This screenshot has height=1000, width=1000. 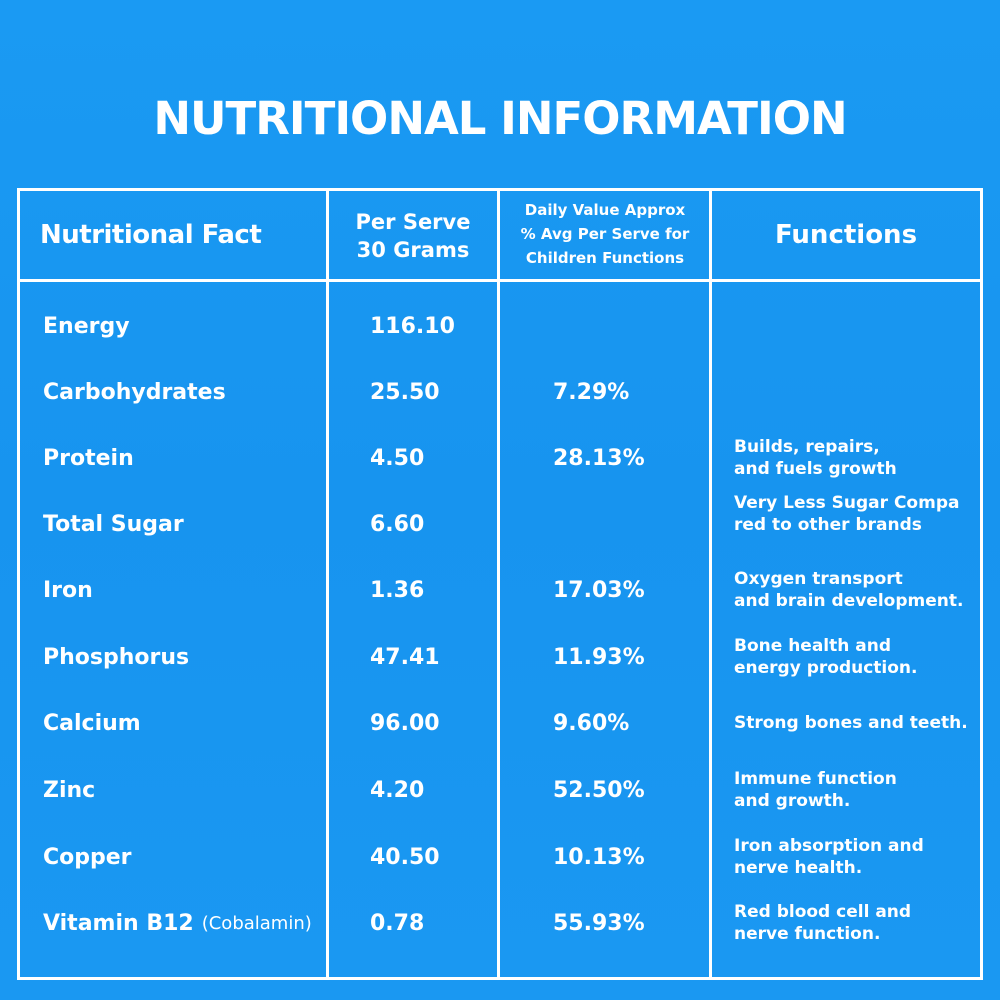 I want to click on row-per-serve: 6.60, so click(x=397, y=524).